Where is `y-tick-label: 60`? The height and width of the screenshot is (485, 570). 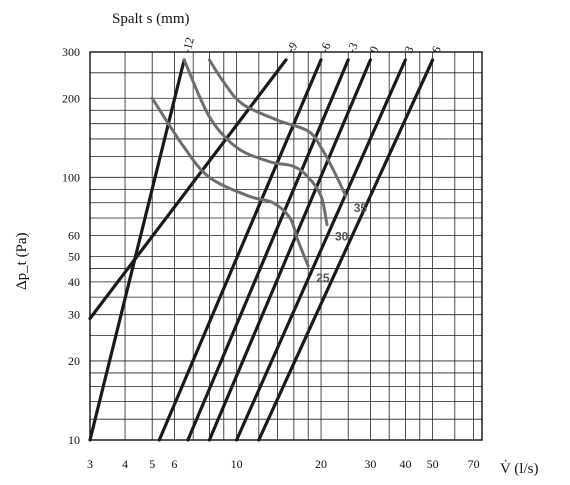 y-tick-label: 60 is located at coordinates (74, 236).